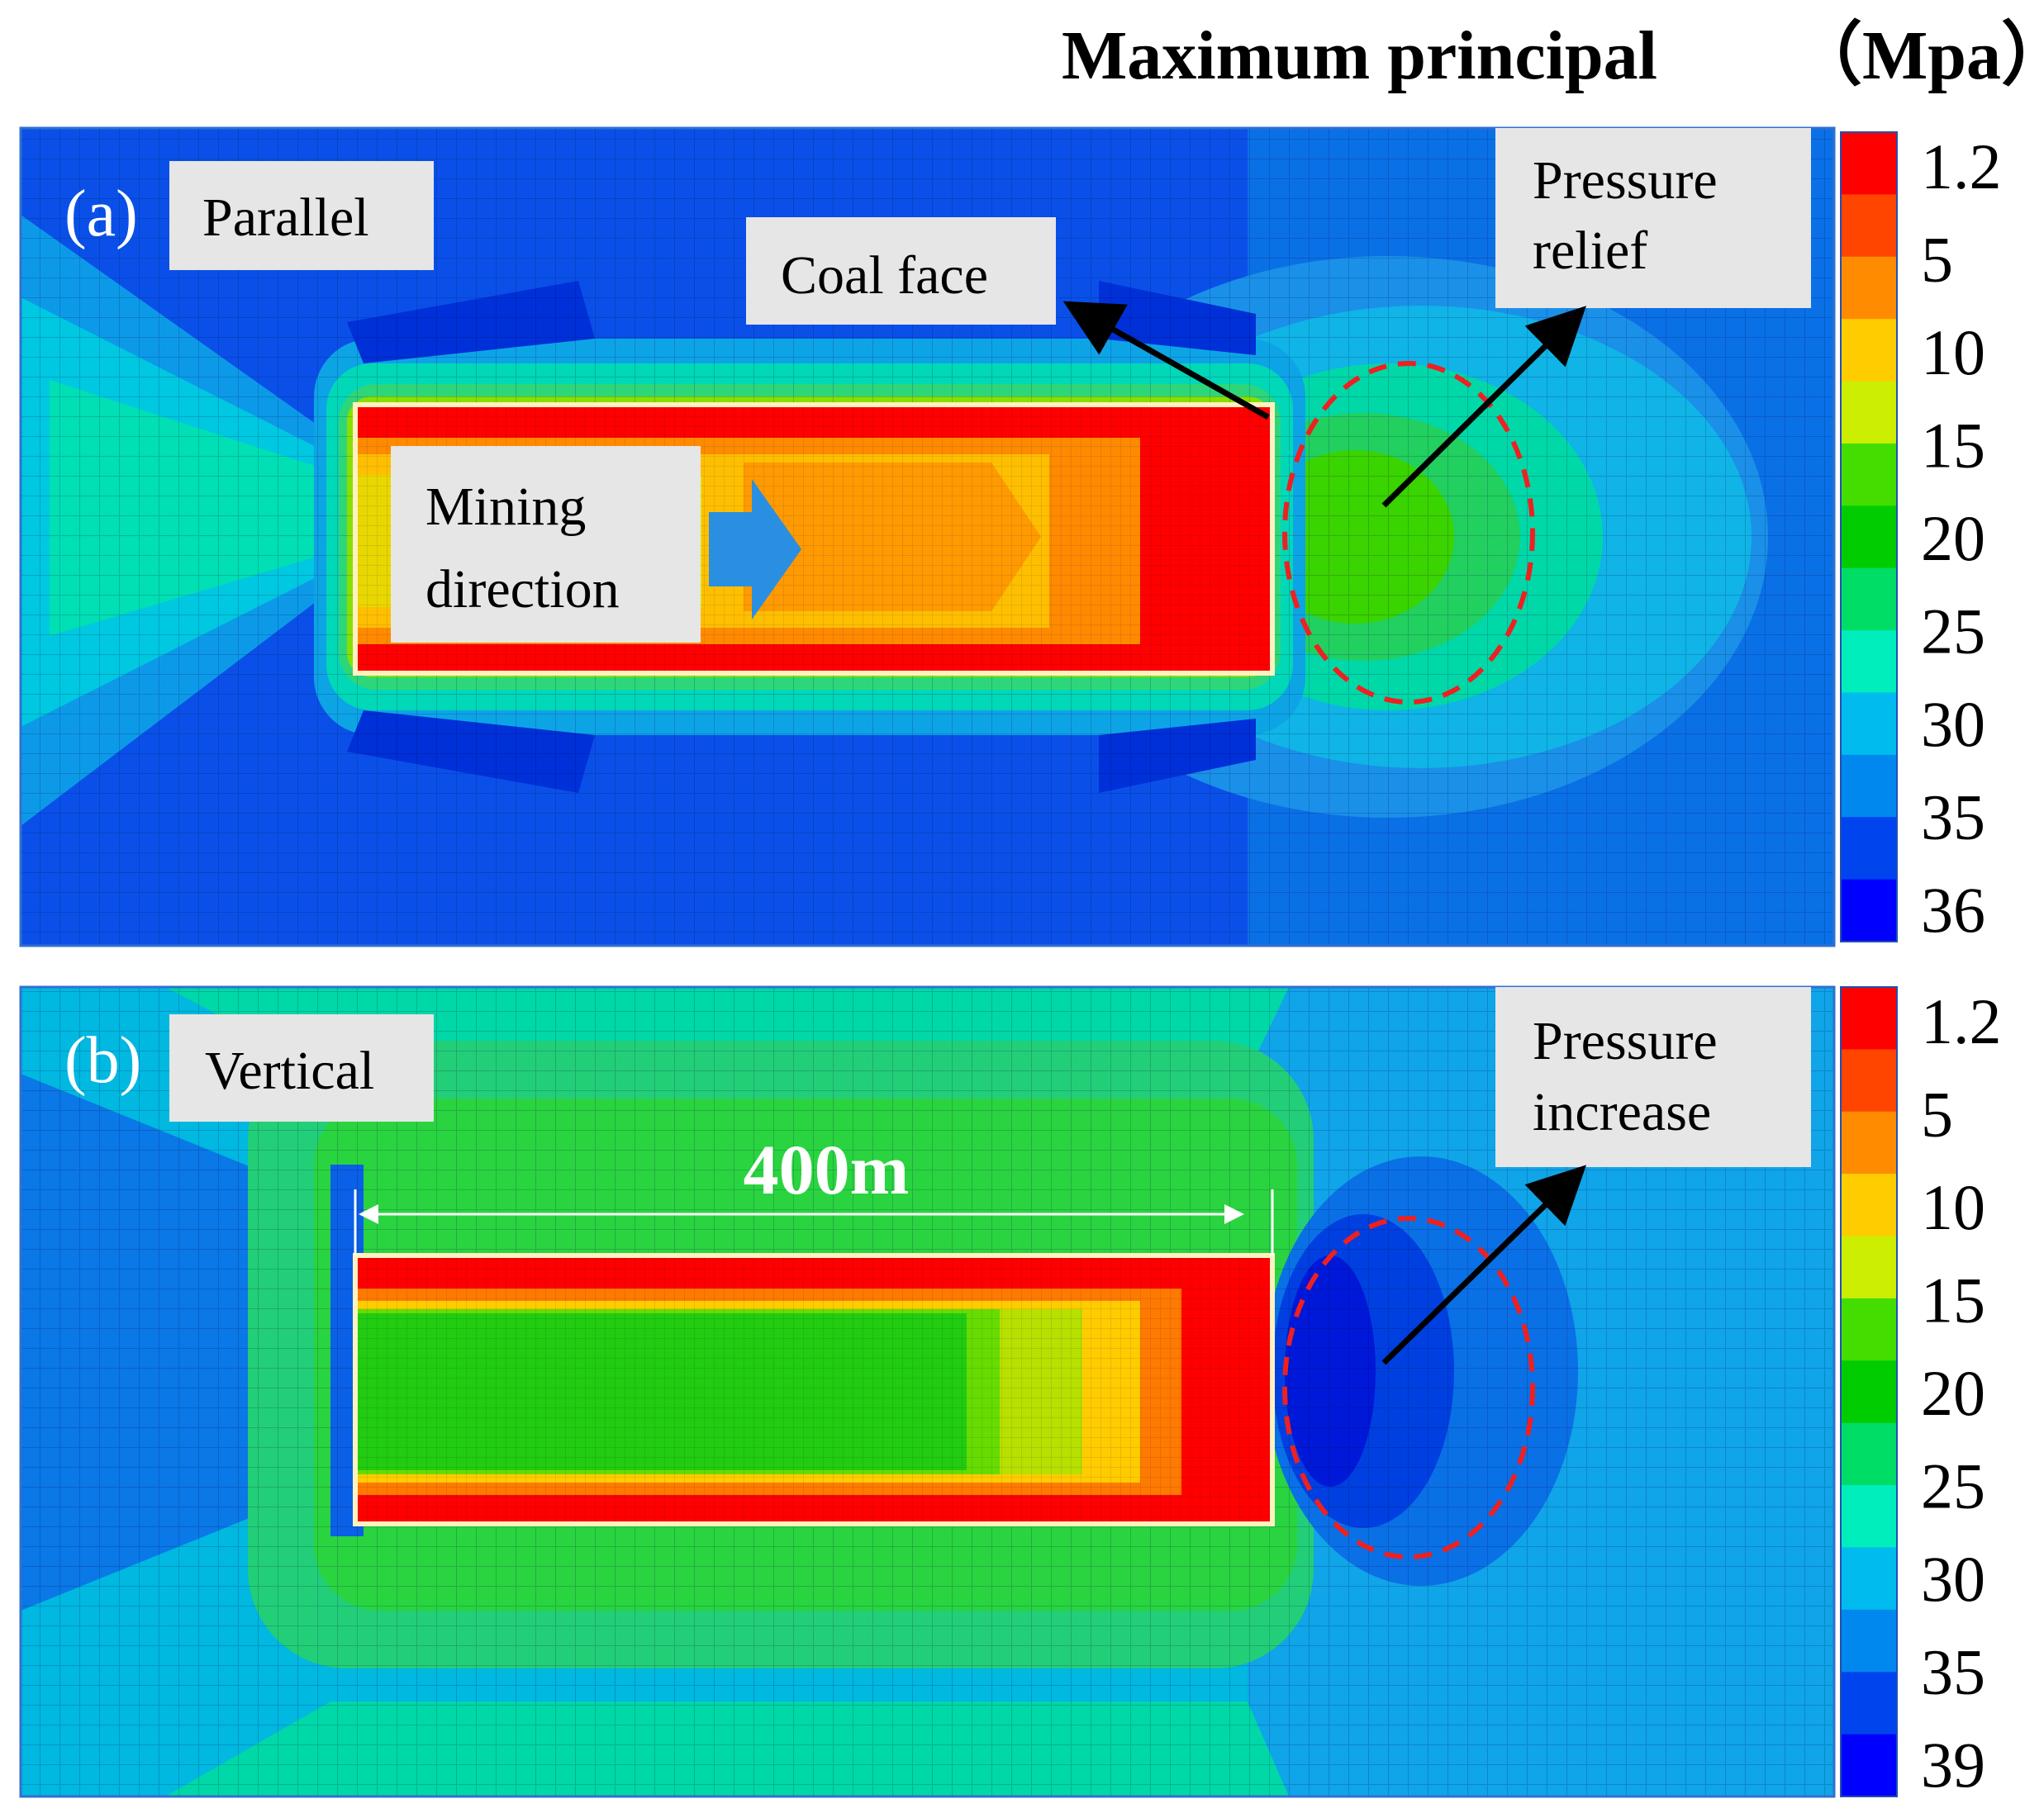 Image resolution: width=2044 pixels, height=1813 pixels. Describe the element at coordinates (1484, 1265) in the screenshot. I see `panel-b-zone-arrow` at that location.